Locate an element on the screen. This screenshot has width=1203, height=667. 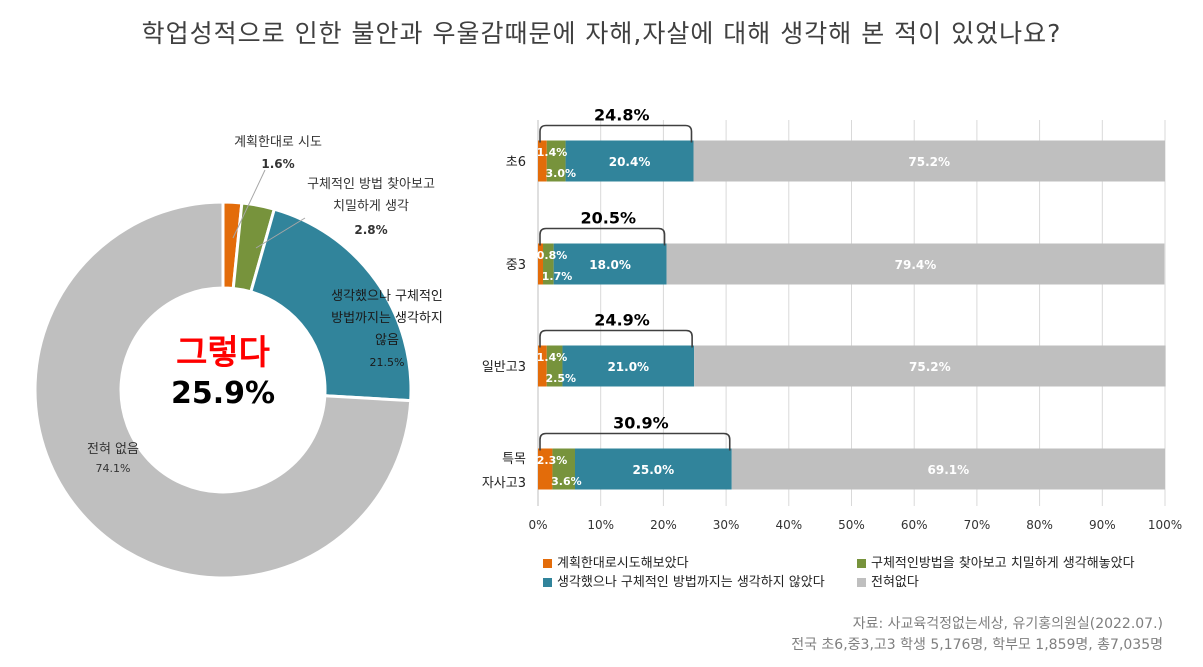
data-label: 1.7% is located at coordinates (557, 276).